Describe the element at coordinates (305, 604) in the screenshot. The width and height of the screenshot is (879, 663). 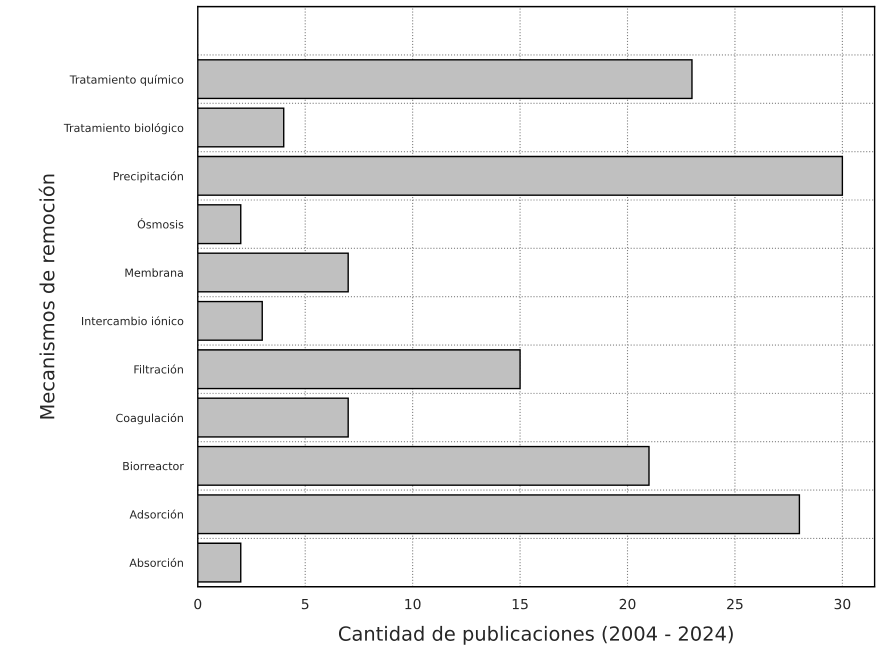
I see `x-tick-label: 5` at that location.